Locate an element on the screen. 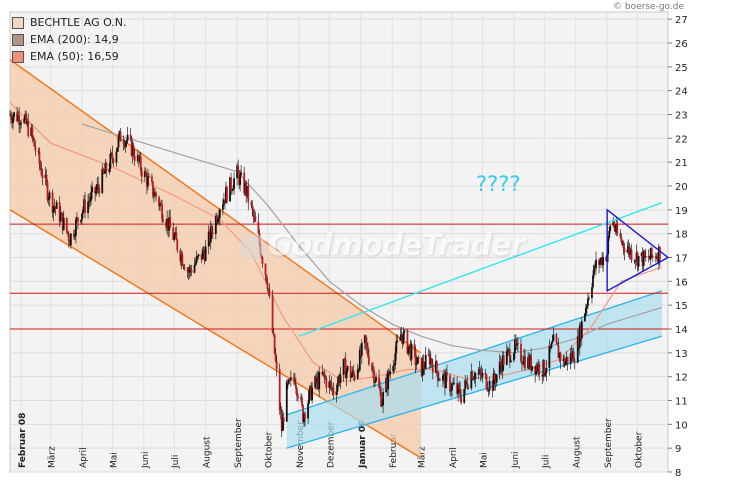 This screenshot has height=485, width=730. legend-label-ema50: EMA (50): 16,59 is located at coordinates (74, 56).